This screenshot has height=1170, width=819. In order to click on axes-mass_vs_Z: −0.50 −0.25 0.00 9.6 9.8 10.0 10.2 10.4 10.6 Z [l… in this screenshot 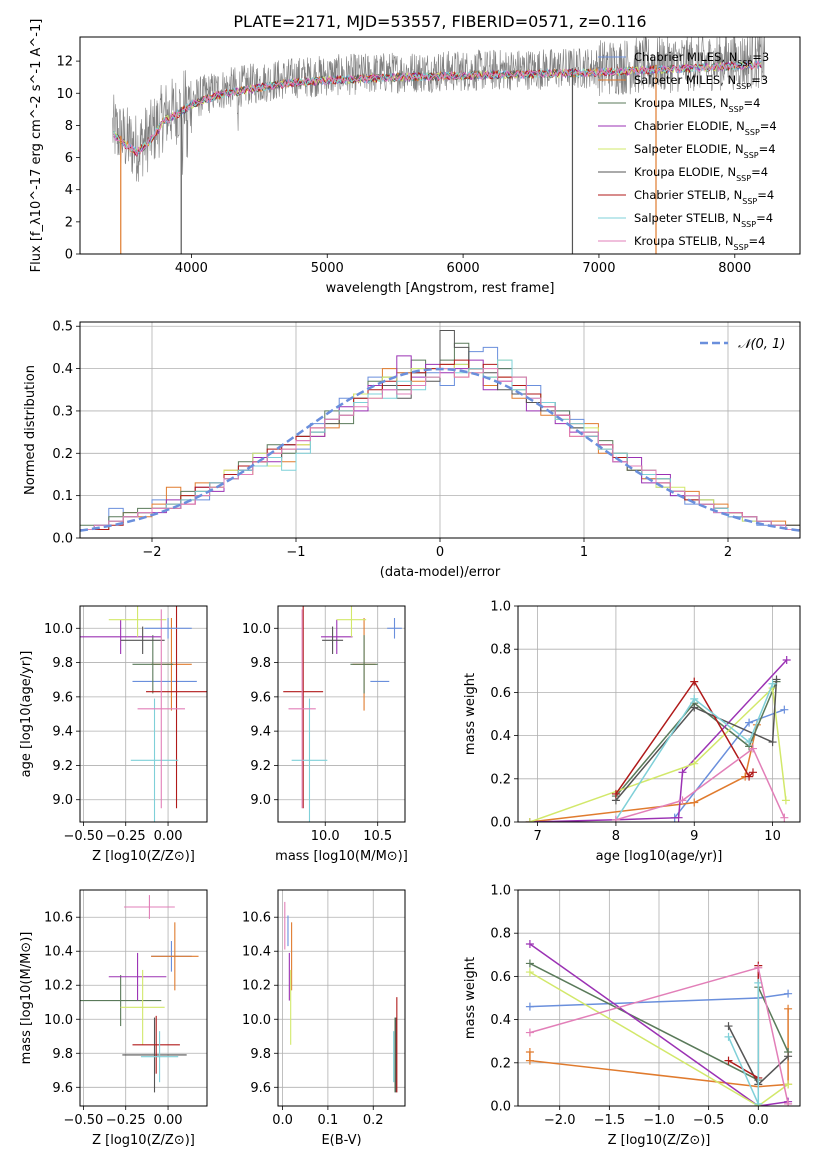, I will do `click(113, 1019)`.